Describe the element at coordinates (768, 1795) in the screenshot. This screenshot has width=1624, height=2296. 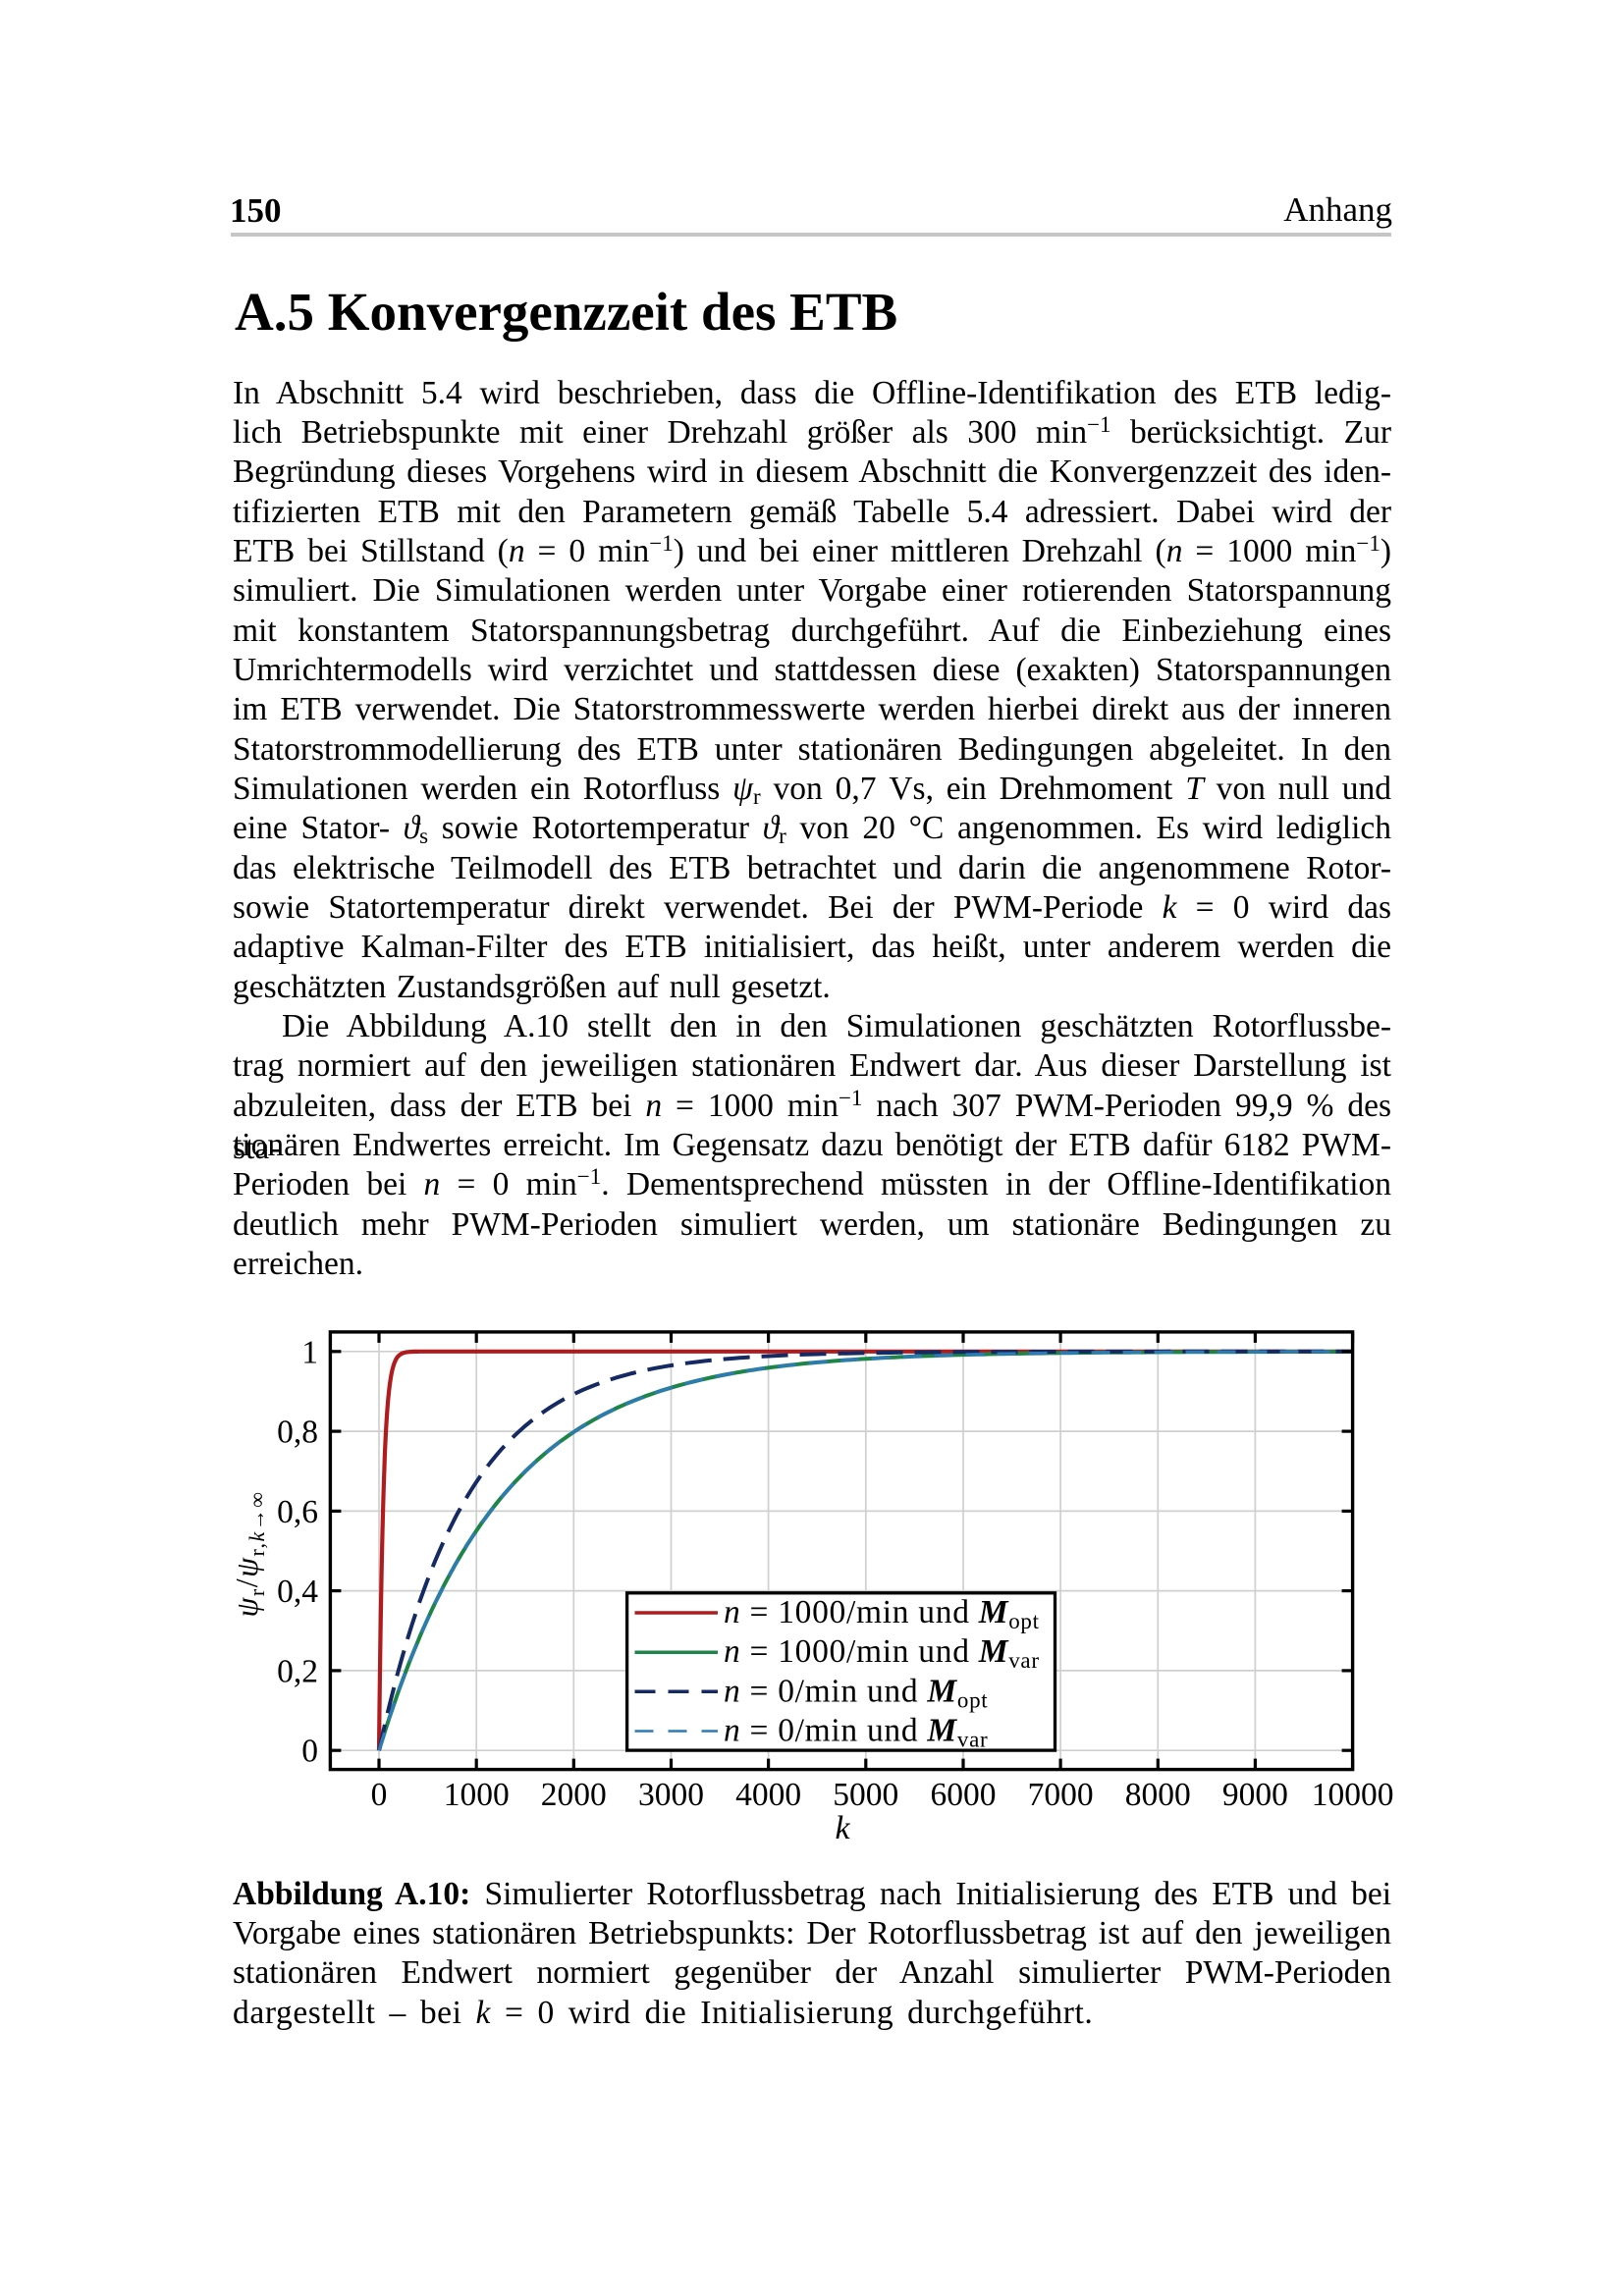
I see `svg-text: 4000` at that location.